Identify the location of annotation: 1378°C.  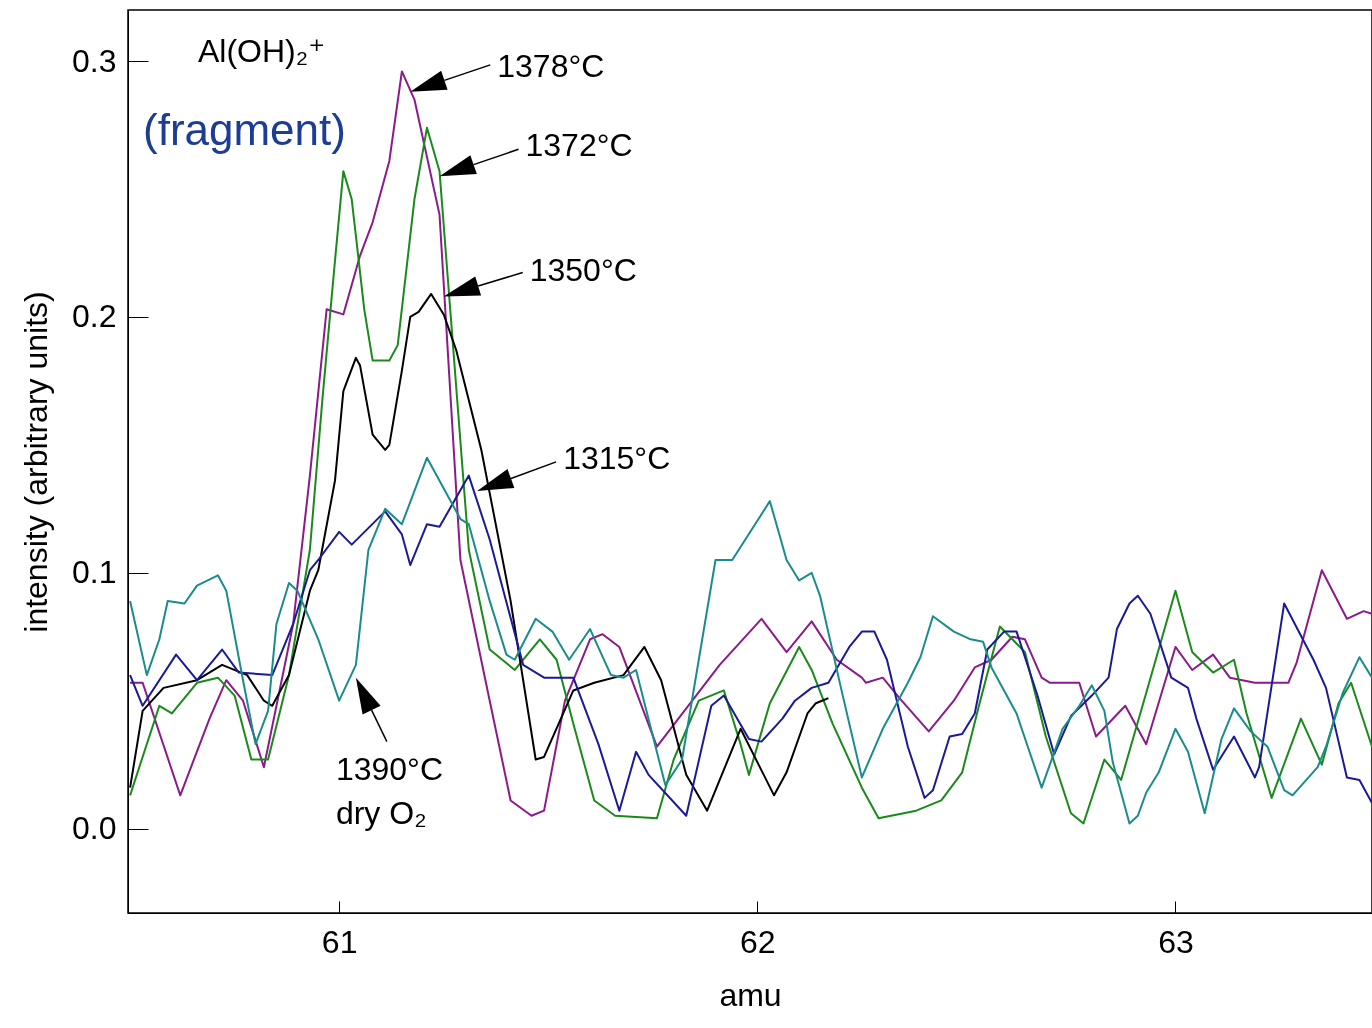
(551, 65).